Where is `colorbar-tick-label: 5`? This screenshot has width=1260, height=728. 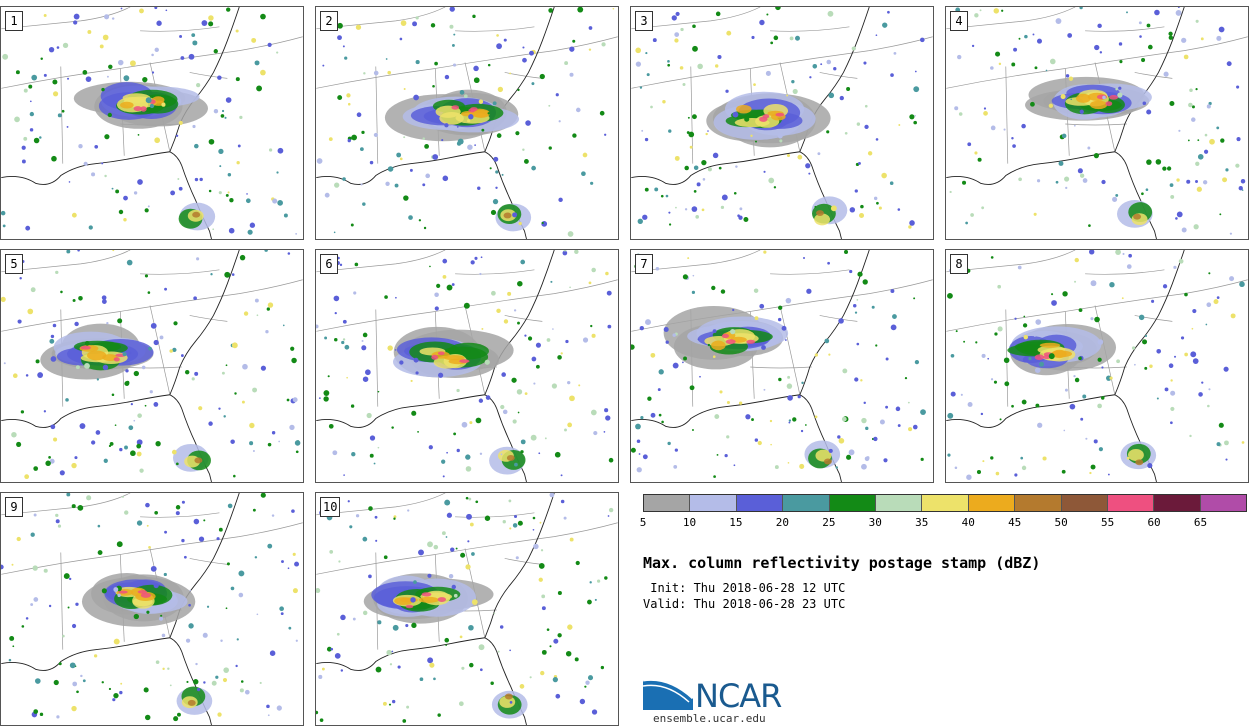 colorbar-tick-label: 5 is located at coordinates (643, 522).